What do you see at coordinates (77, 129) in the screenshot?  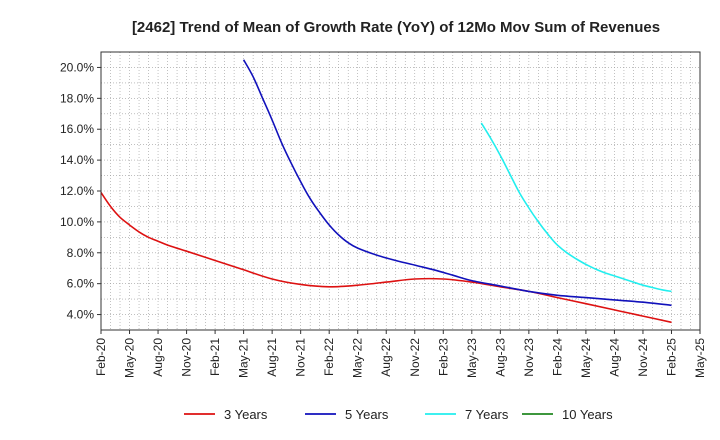 I see `y-tick-label: 16.0%` at bounding box center [77, 129].